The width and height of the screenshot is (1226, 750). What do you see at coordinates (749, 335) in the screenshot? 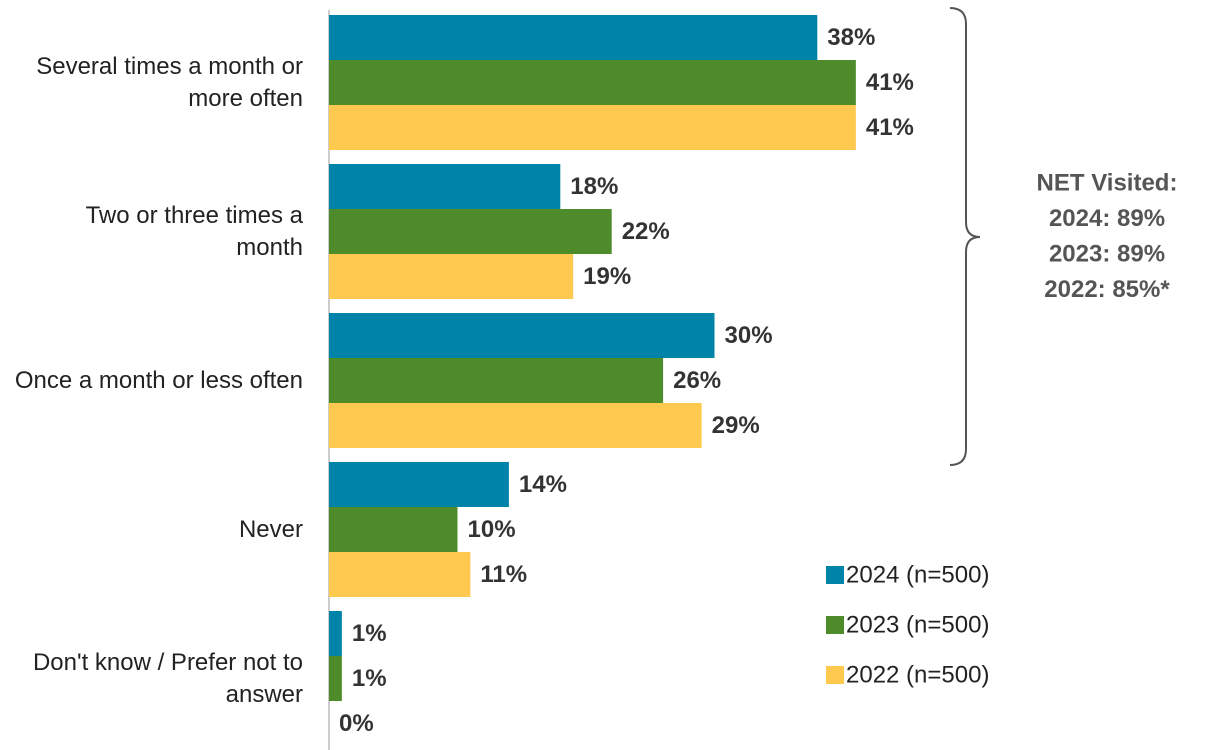
I see `value-label: 30%` at bounding box center [749, 335].